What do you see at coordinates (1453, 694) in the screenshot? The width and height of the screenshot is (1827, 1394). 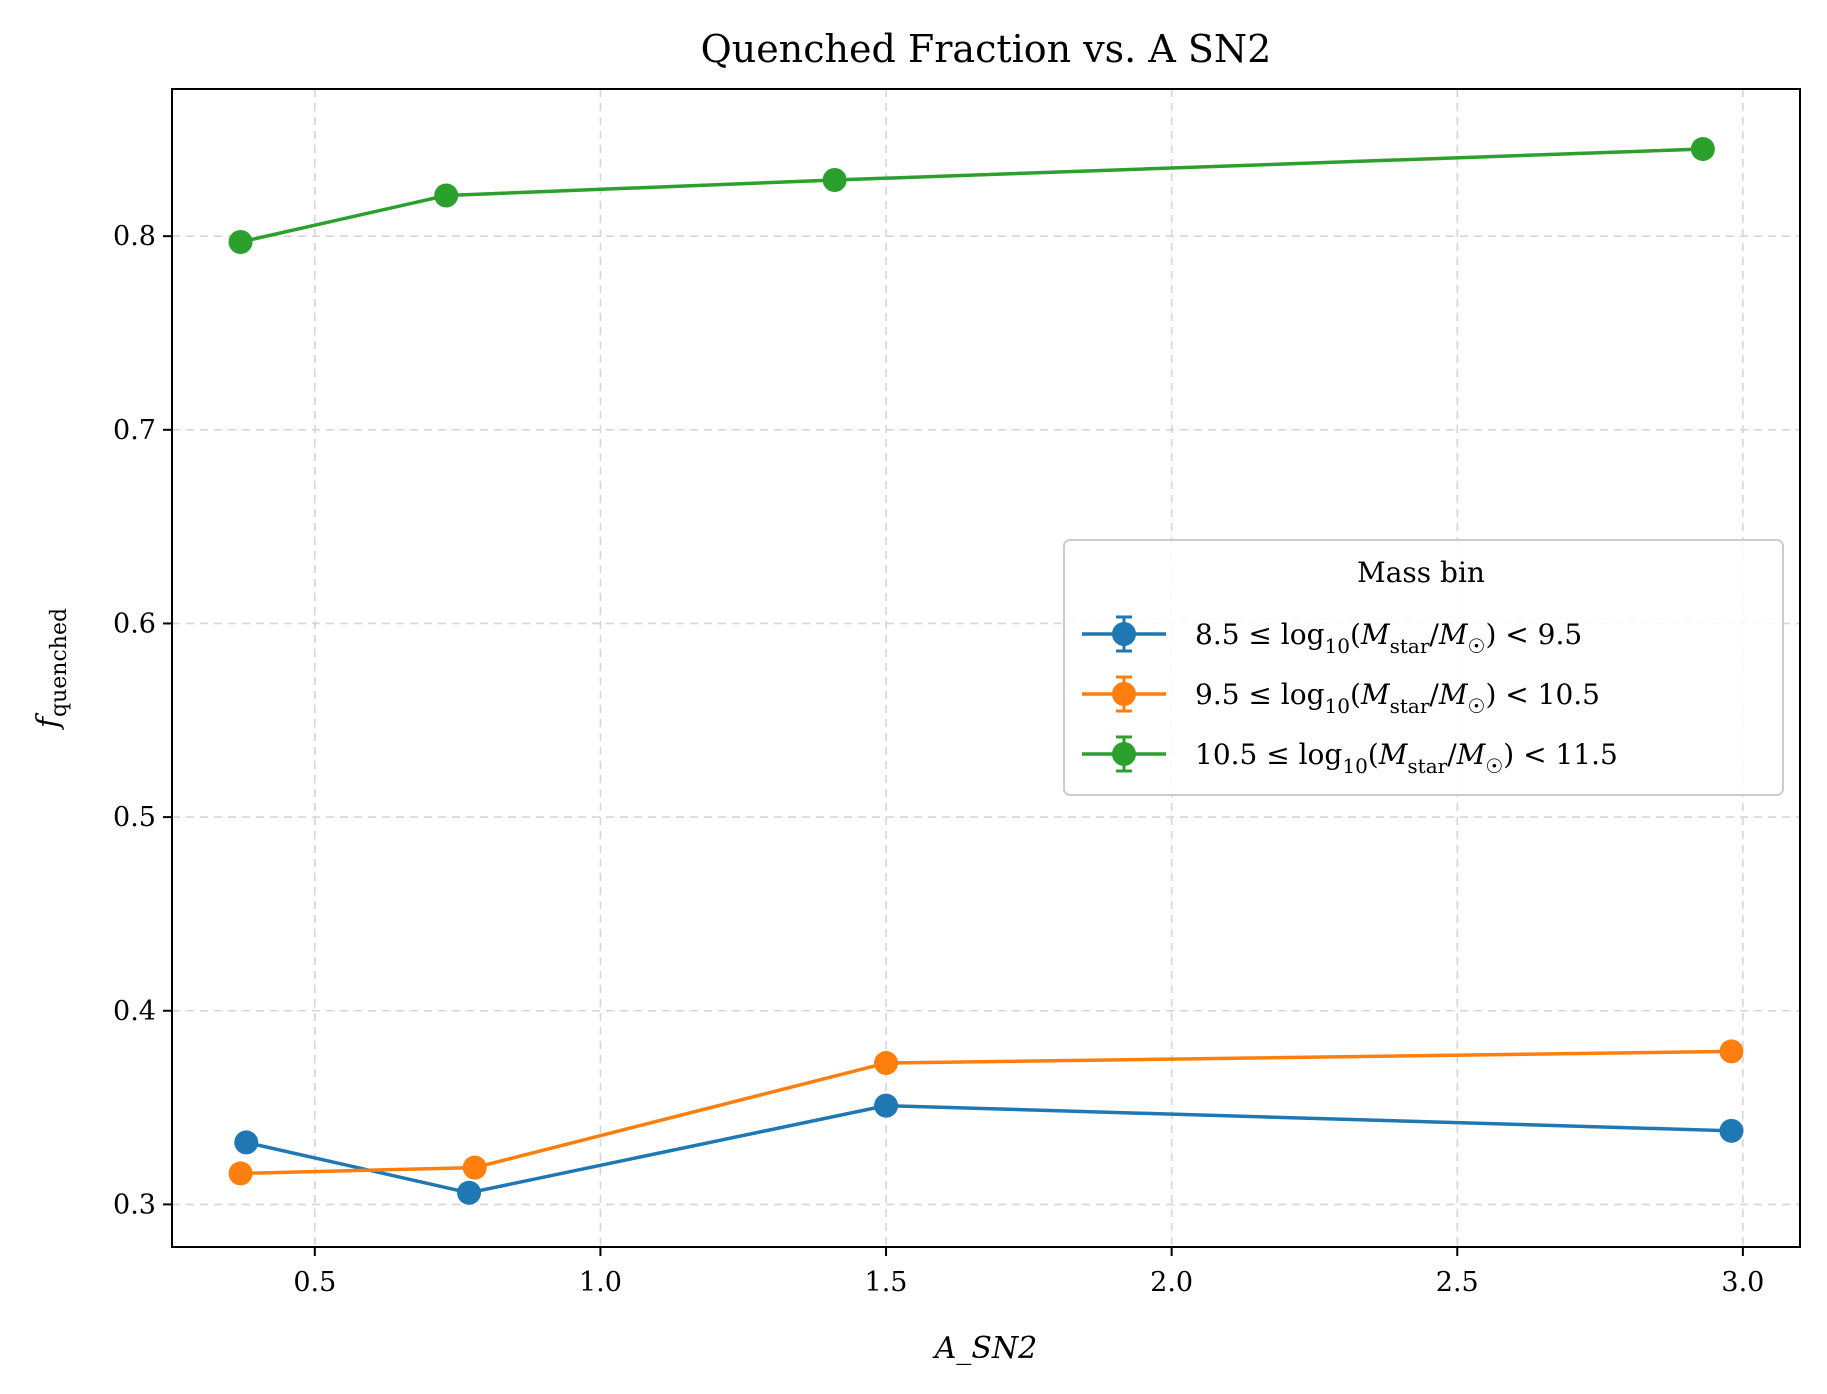 I see `legend-label-m2-1: M` at bounding box center [1453, 694].